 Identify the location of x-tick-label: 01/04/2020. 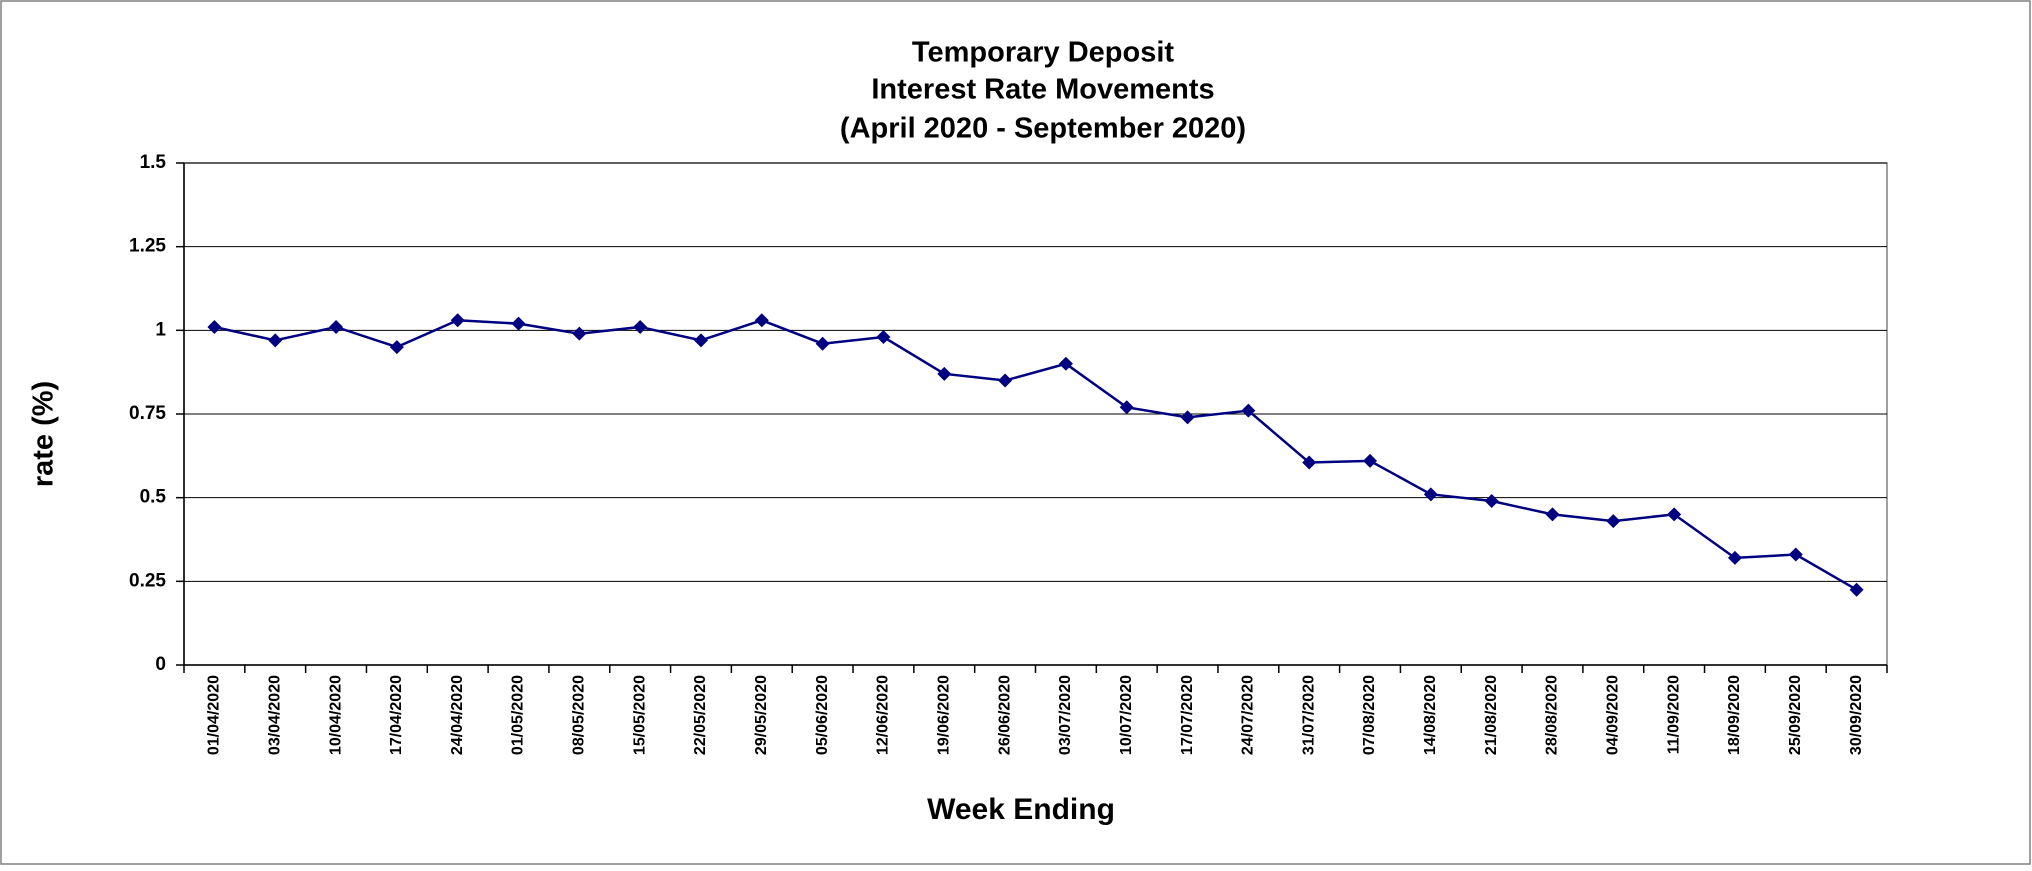
(214, 715).